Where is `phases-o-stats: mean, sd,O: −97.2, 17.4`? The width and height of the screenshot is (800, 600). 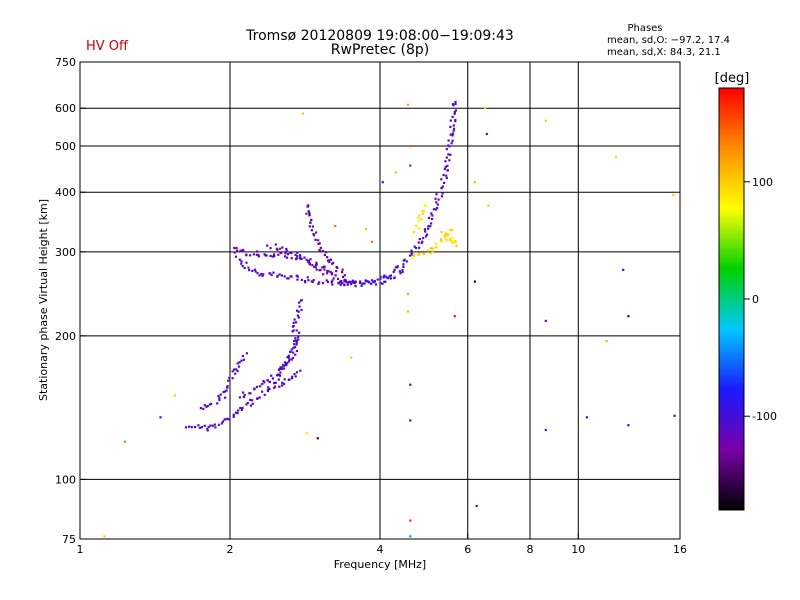
phases-o-stats: mean, sd,O: −97.2, 17.4 is located at coordinates (668, 40).